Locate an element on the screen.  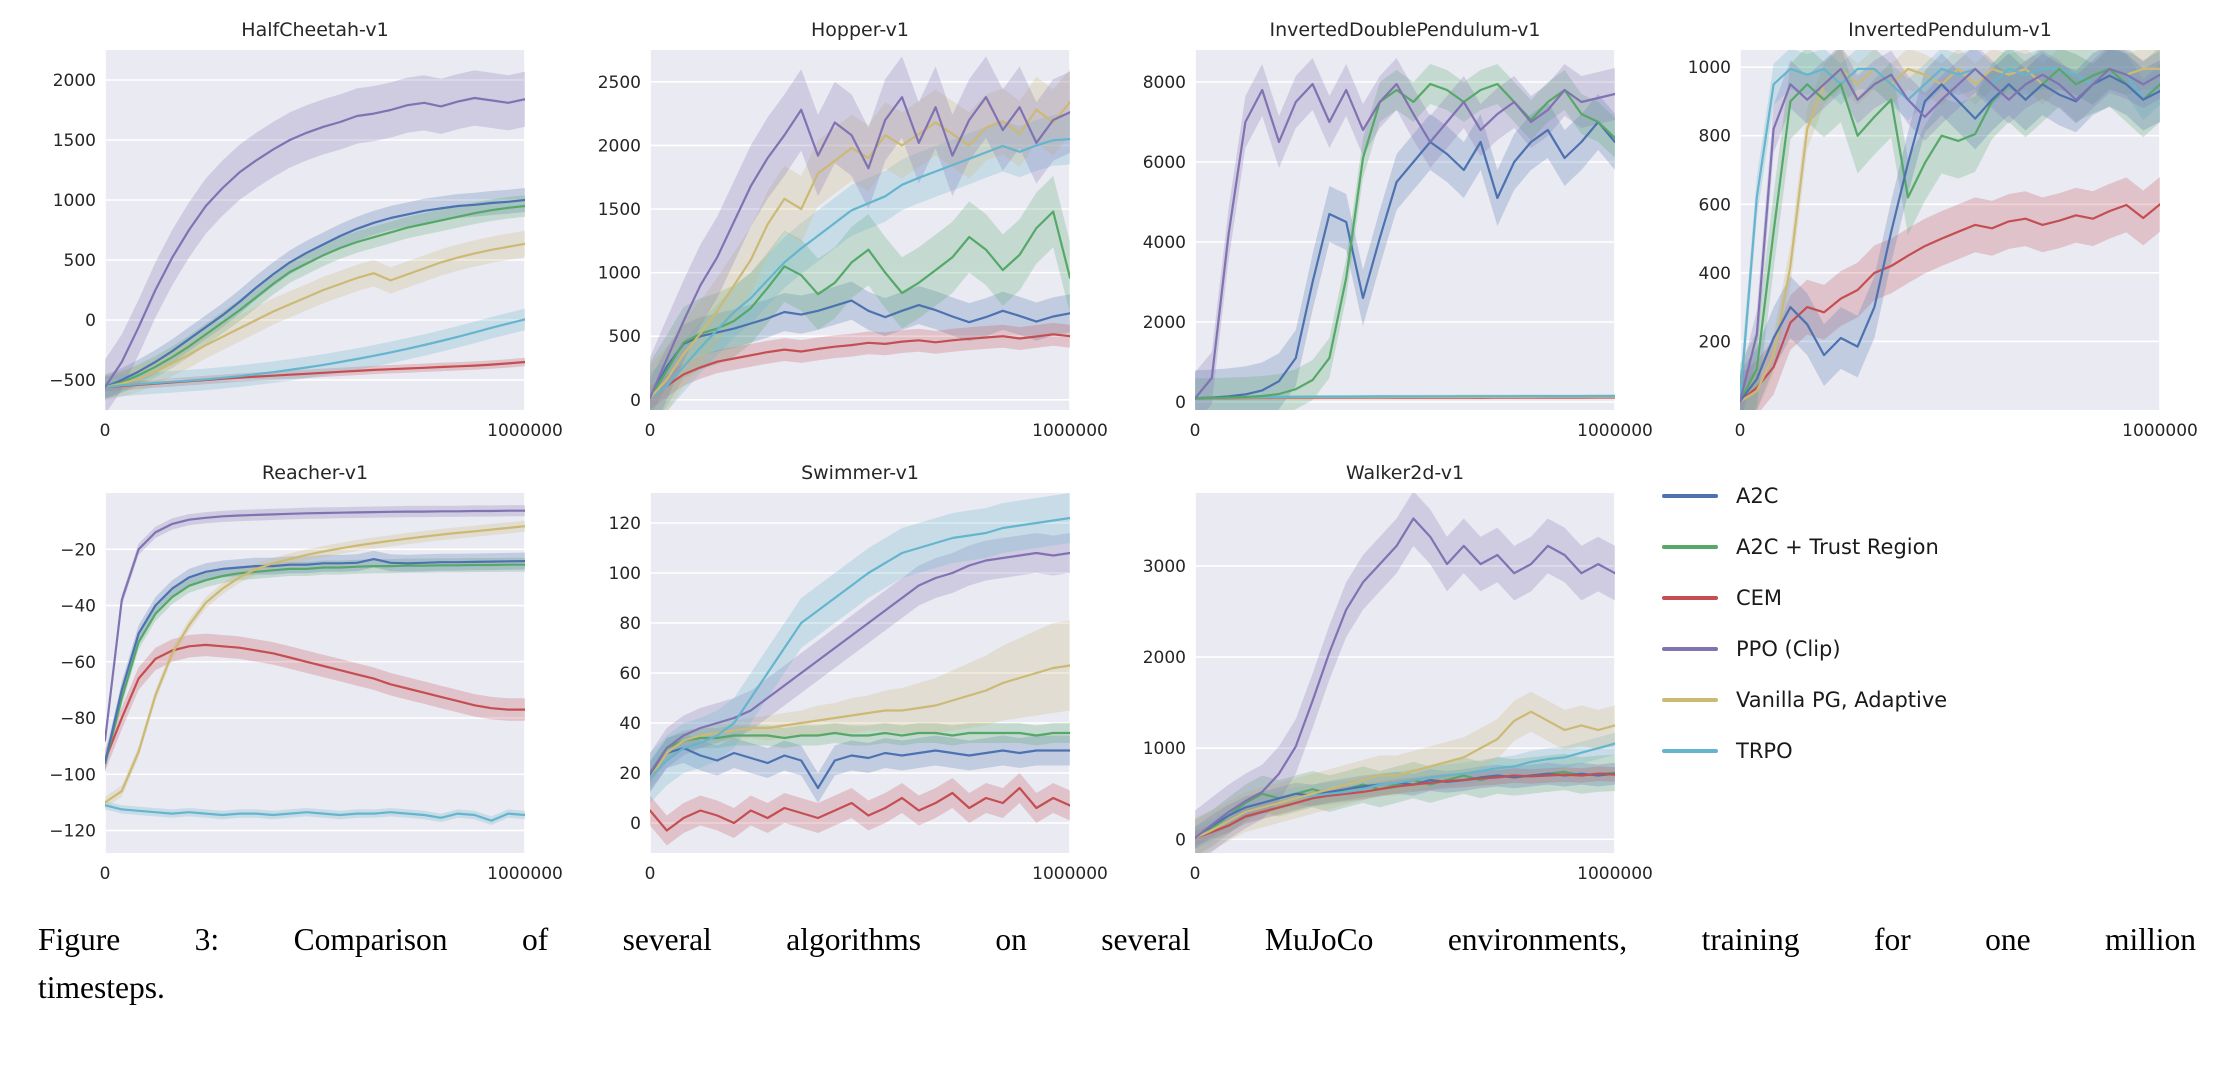
y-tick-label: 3000 is located at coordinates (1164, 567).